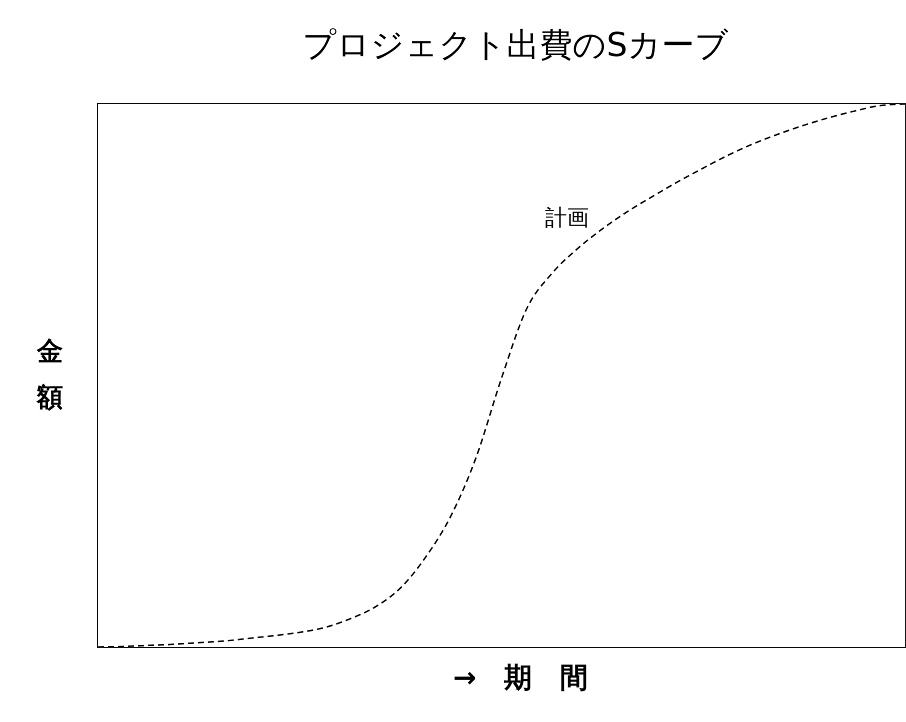 The height and width of the screenshot is (722, 906). Describe the element at coordinates (520, 678) in the screenshot. I see `x-axis-title: → 期 間` at that location.